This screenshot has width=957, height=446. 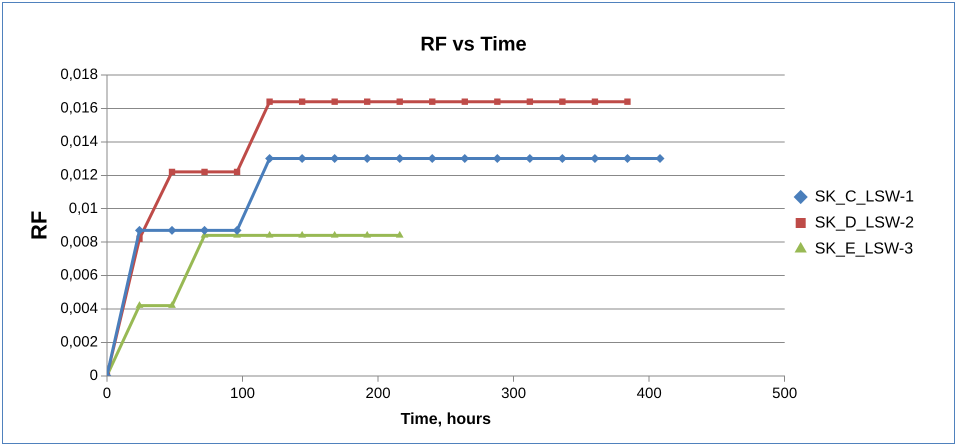 What do you see at coordinates (79, 75) in the screenshot?
I see `y-tick-label: 0,018` at bounding box center [79, 75].